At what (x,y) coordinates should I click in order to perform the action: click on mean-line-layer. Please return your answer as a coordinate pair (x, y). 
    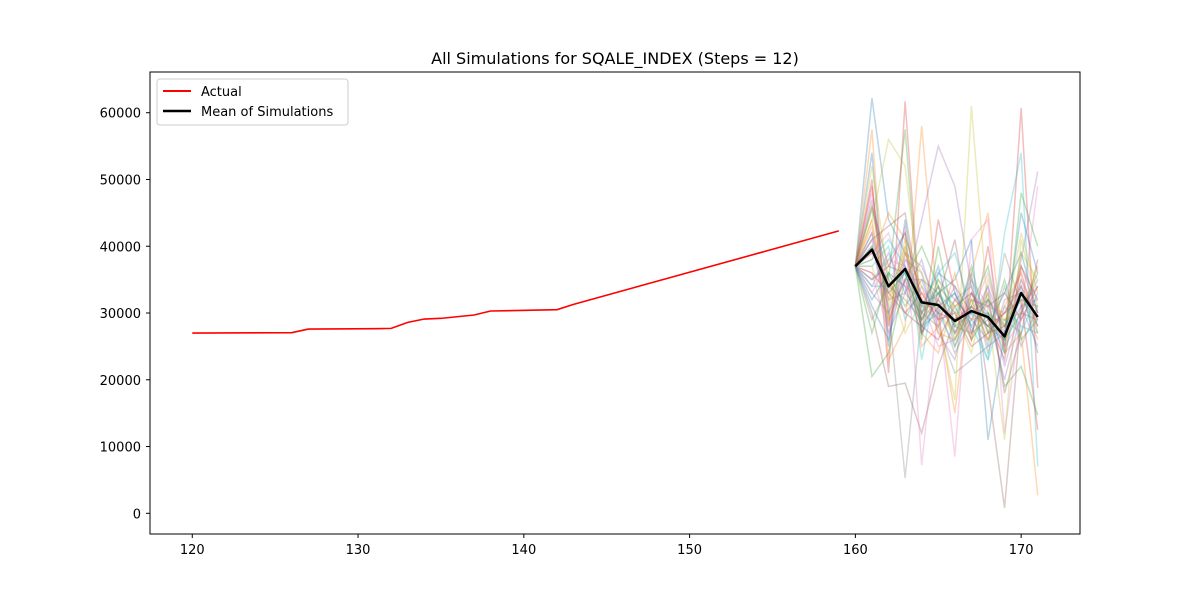
    Looking at the image, I should click on (946, 293).